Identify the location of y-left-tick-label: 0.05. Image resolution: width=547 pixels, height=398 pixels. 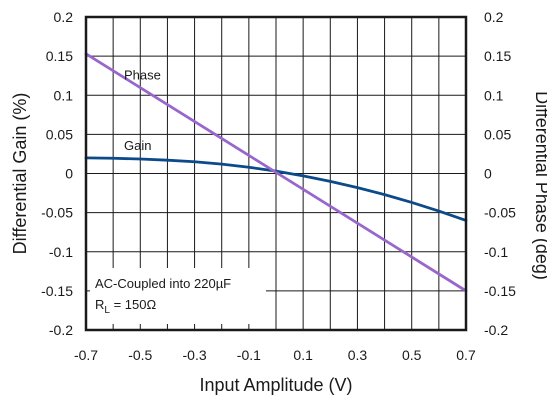
(59, 134).